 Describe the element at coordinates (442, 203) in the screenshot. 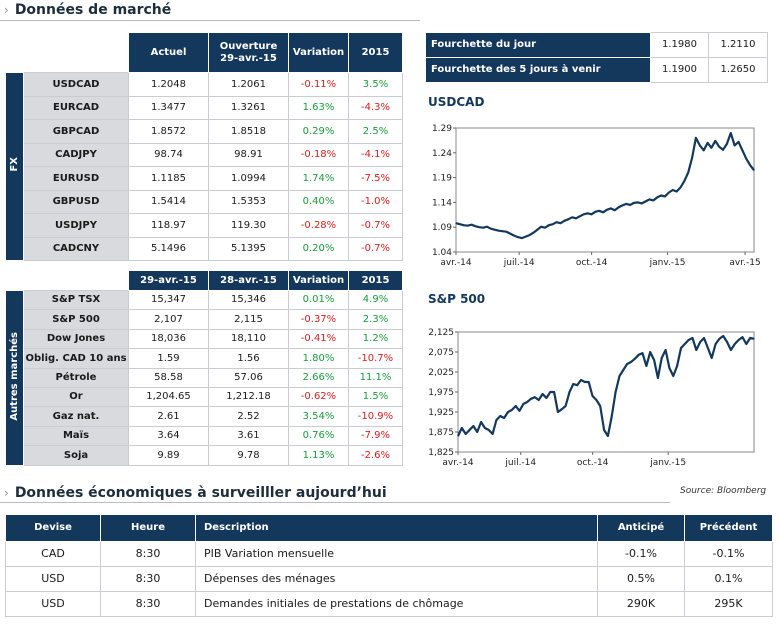

I see `y-tick-label: 1.14` at that location.